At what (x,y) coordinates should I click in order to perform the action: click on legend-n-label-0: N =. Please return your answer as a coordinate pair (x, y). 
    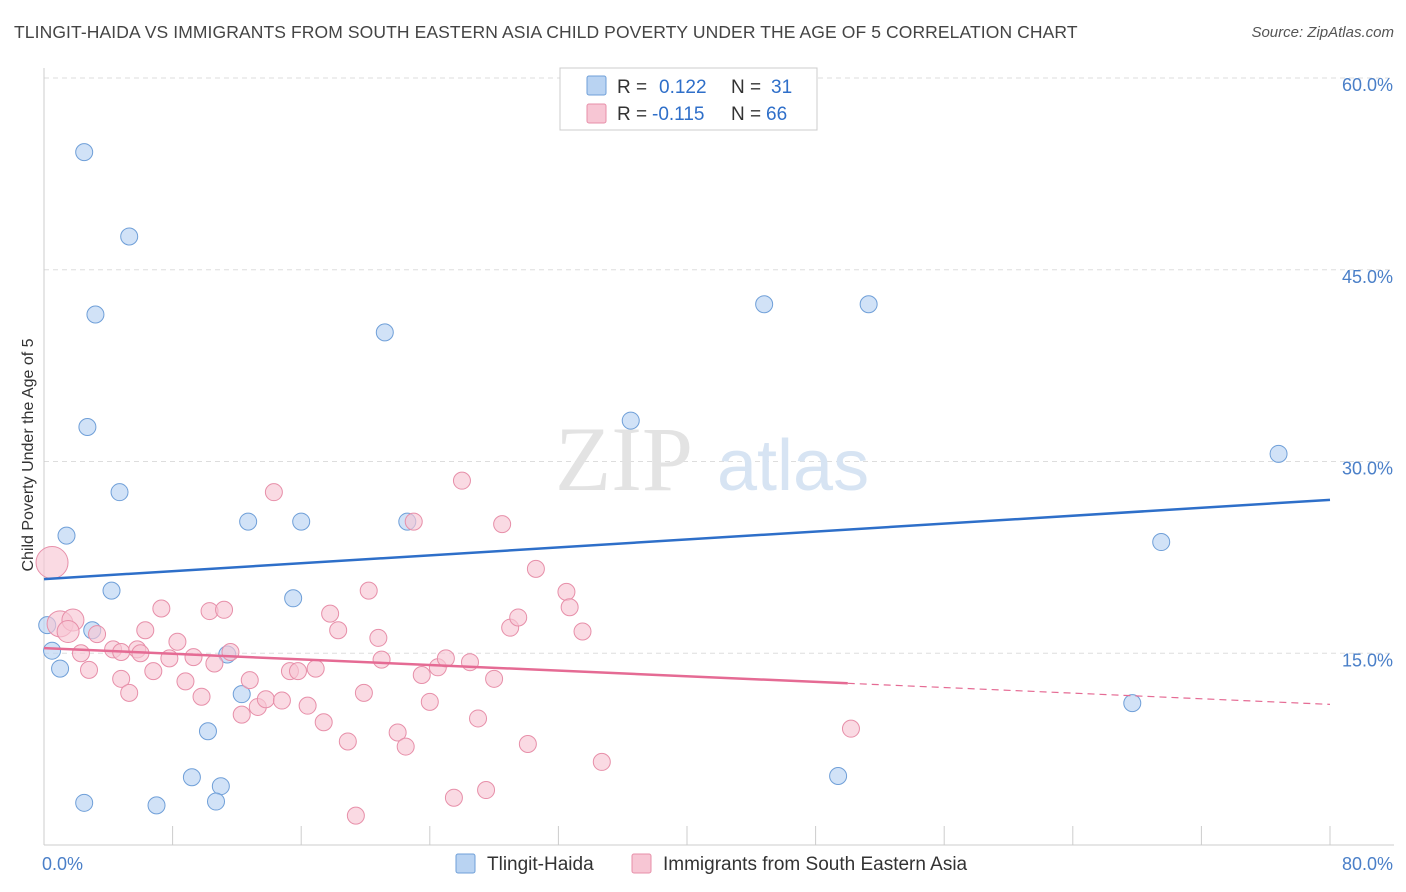
    Looking at the image, I should click on (746, 87).